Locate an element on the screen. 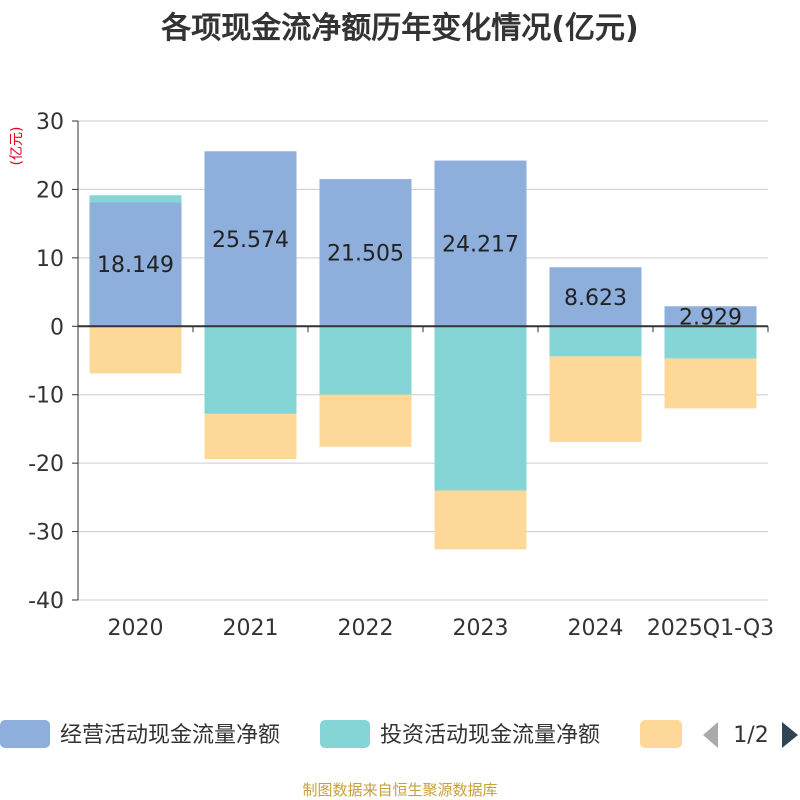 This screenshot has width=800, height=800. bar-2023-s0 is located at coordinates (480, 243).